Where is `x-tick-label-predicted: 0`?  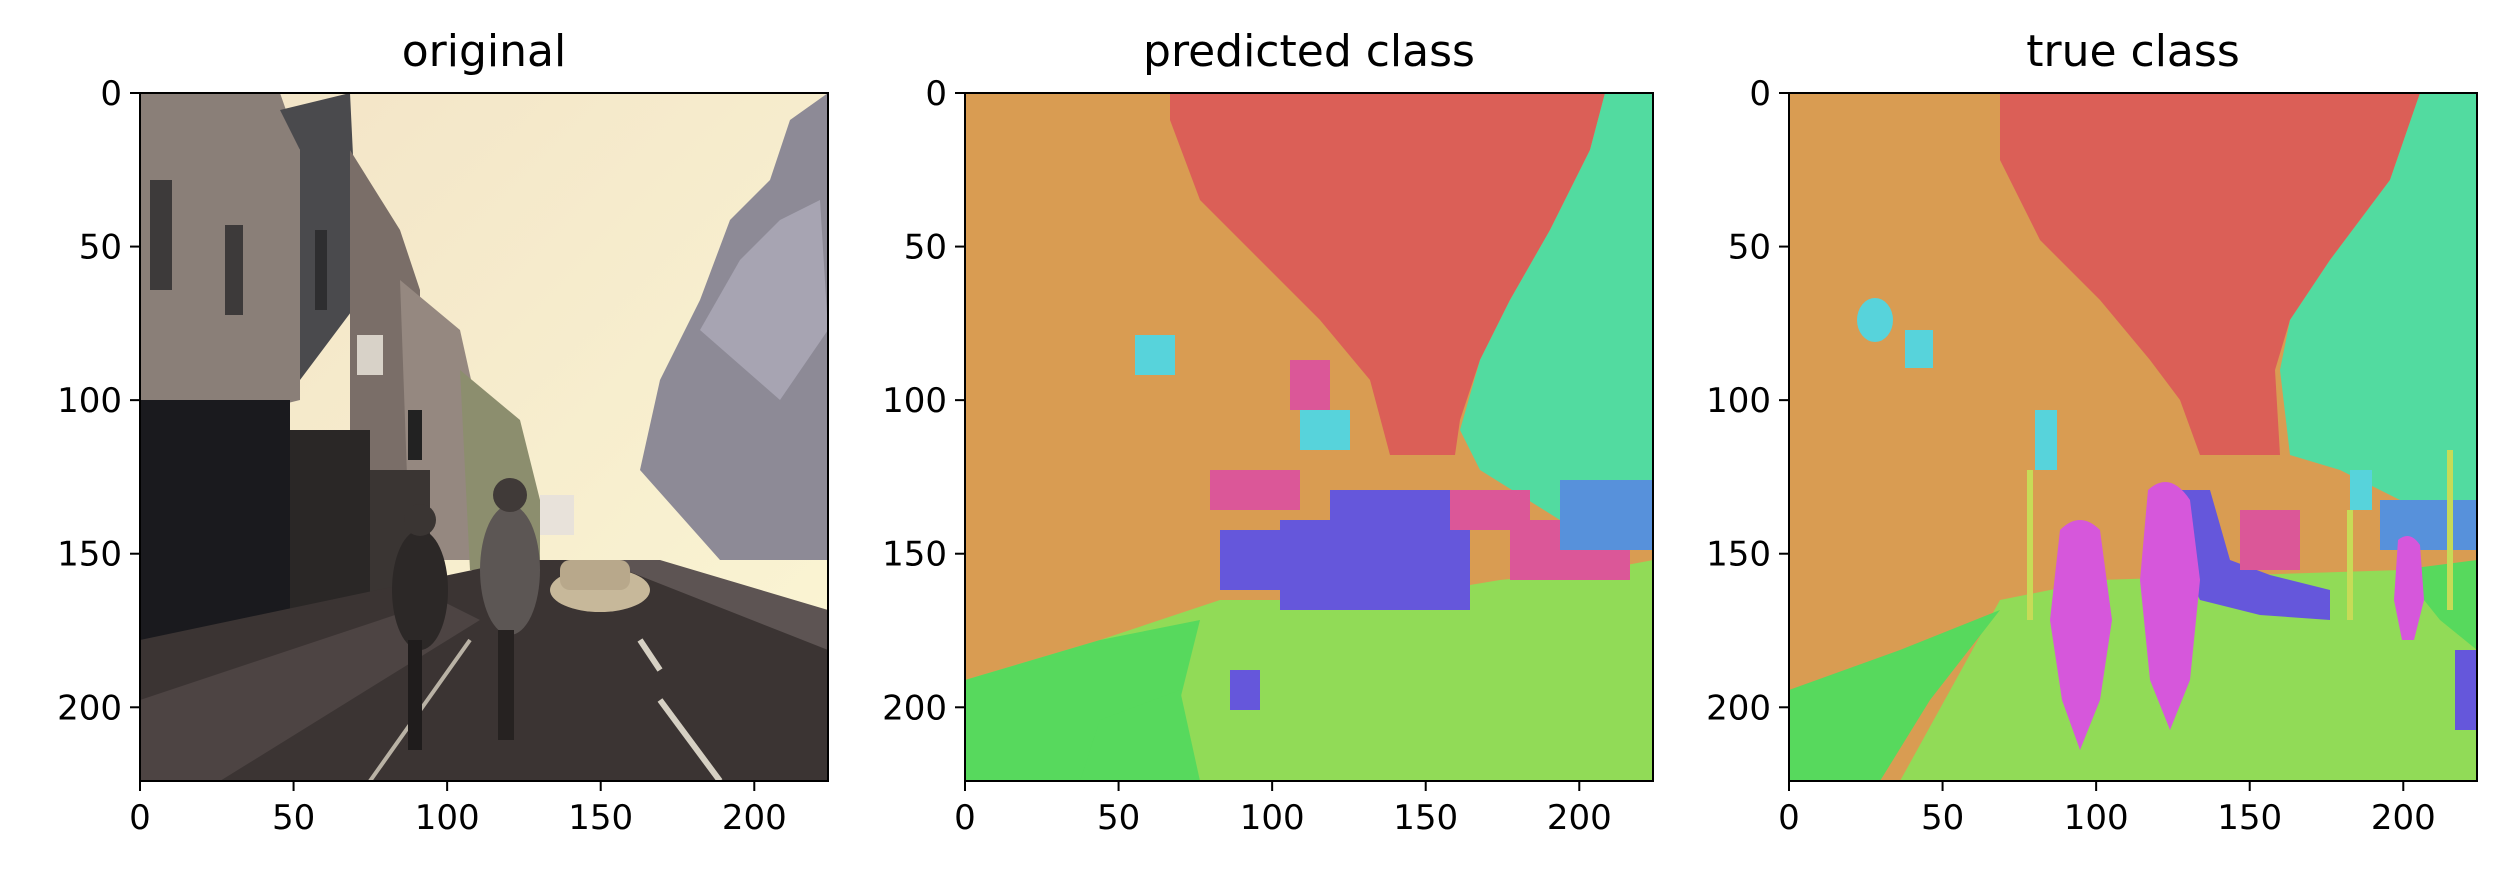 x-tick-label-predicted: 0 is located at coordinates (965, 818).